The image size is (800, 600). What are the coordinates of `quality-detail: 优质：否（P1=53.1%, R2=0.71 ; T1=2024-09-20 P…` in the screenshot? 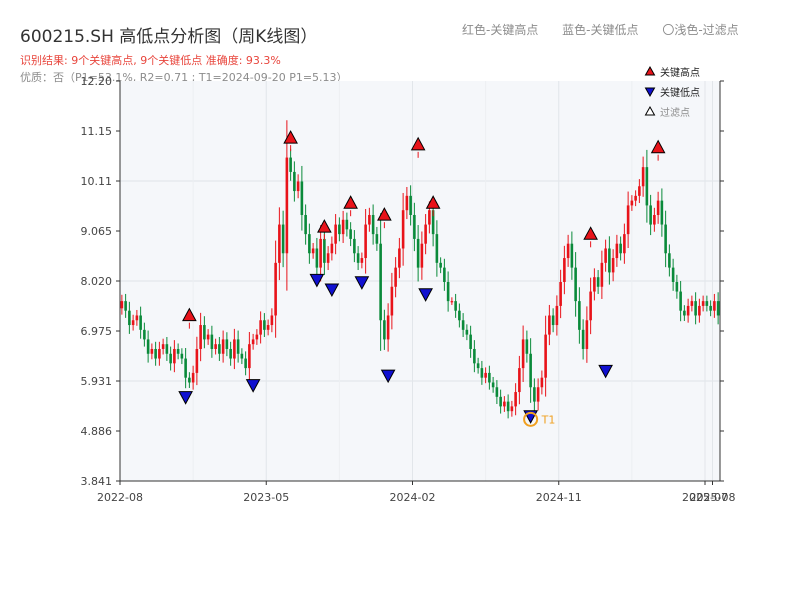 It's located at (184, 77).